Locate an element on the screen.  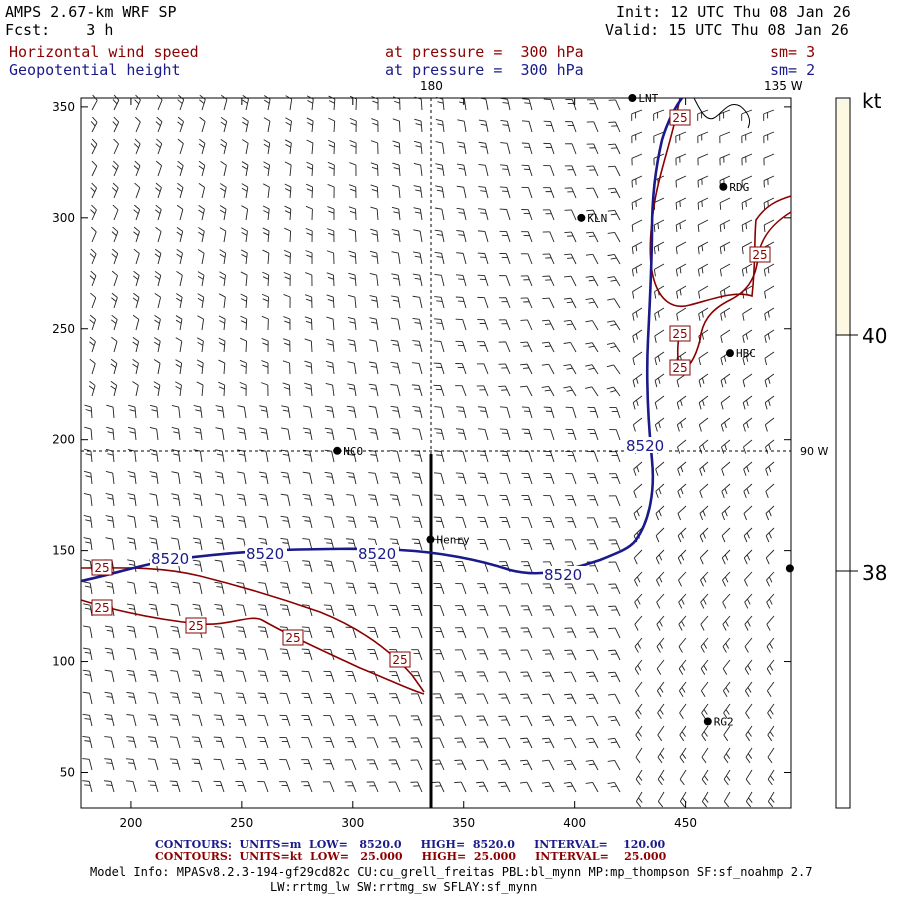
init-time: Init: 12 UTC Thu 08 Jan 26 is located at coordinates (733, 12).